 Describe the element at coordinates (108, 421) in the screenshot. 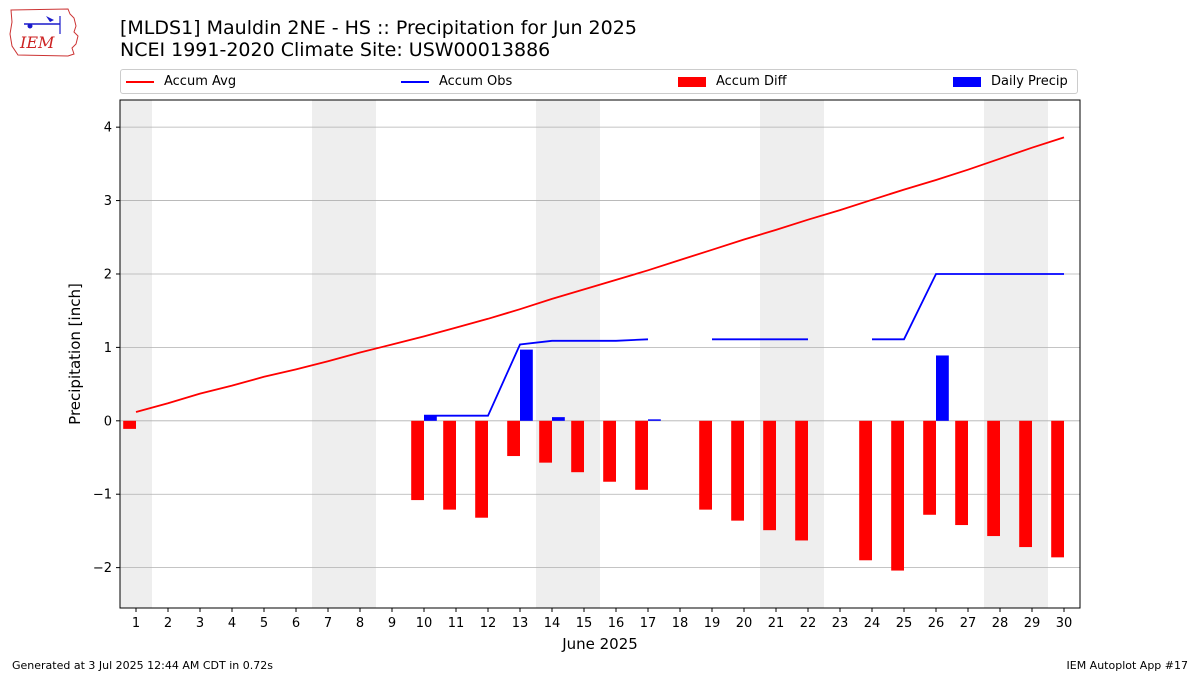

I see `y-tick-label-0: 0` at that location.